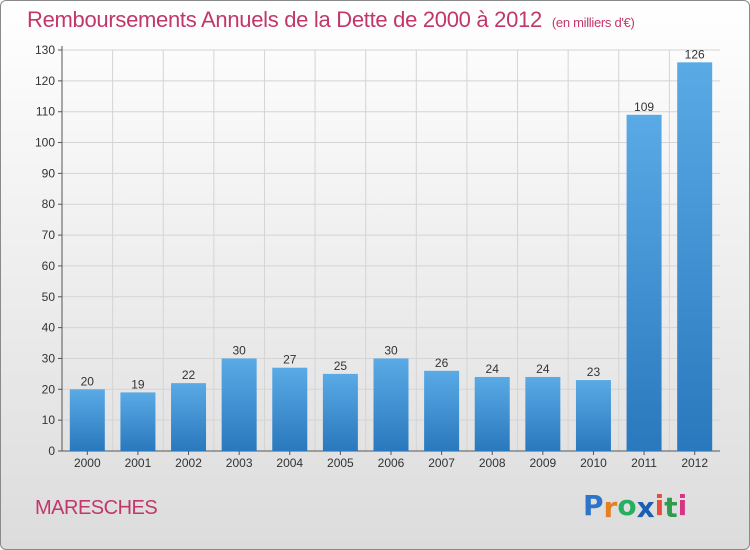 This screenshot has width=750, height=550. What do you see at coordinates (138, 421) in the screenshot?
I see `bar-2001` at bounding box center [138, 421].